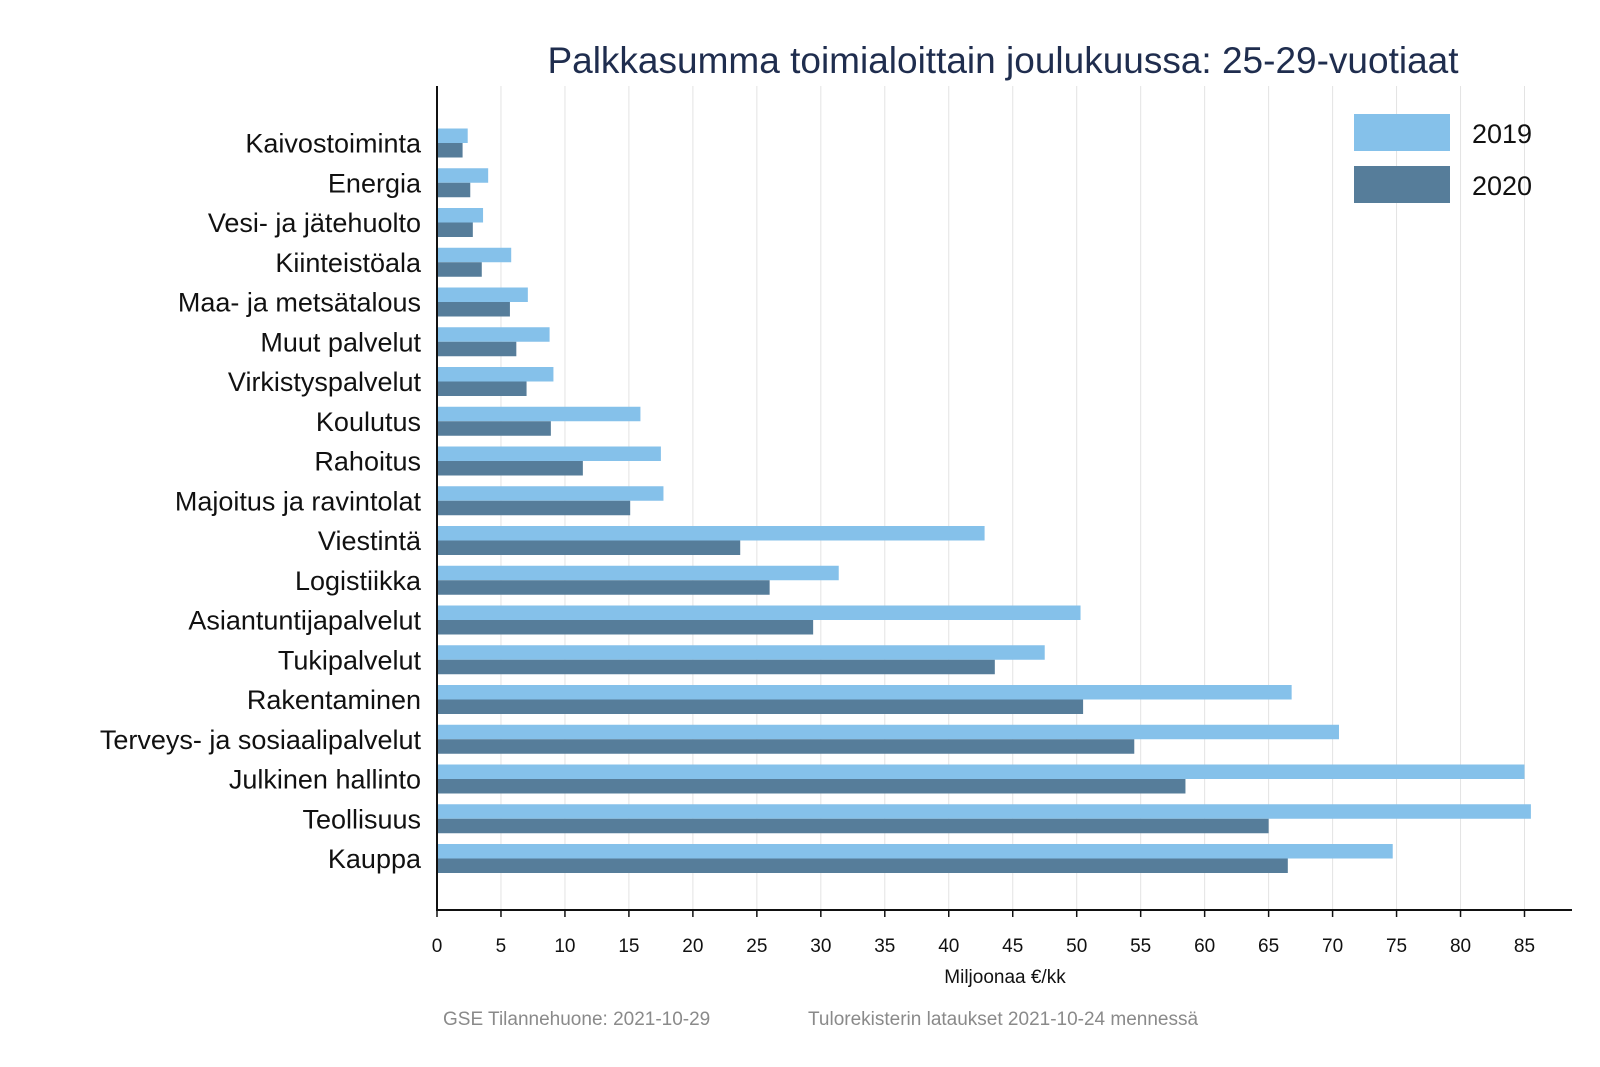  Describe the element at coordinates (314, 223) in the screenshot. I see `category-label: Vesi- ja jätehuolto` at that location.